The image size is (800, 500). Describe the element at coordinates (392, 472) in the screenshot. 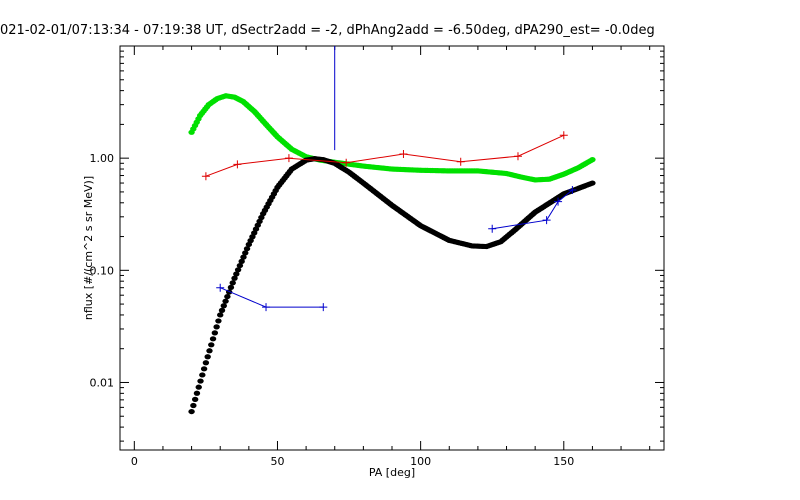

I see `x-axis-label: PA [deg]` at that location.